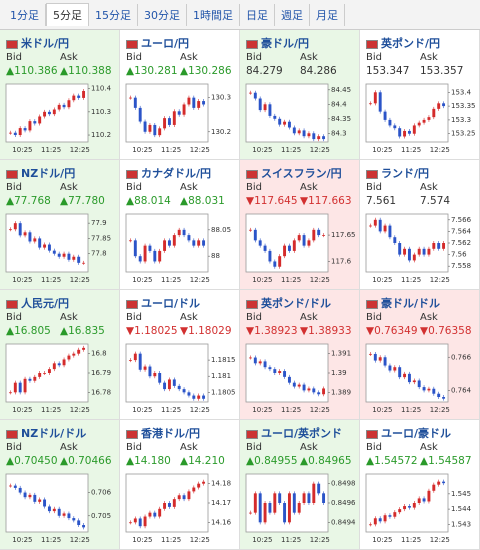 The image size is (480, 550). What do you see at coordinates (178, 248) in the screenshot?
I see `mini-chart: 88.05 88 10:25 11:25 12:25` at bounding box center [178, 248].